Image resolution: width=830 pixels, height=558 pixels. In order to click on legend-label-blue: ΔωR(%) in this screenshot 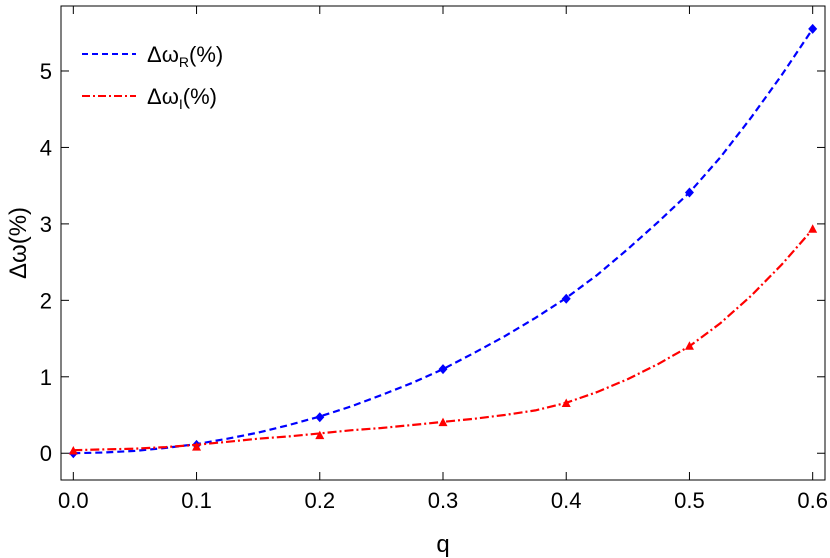, I will do `click(185, 56)`.